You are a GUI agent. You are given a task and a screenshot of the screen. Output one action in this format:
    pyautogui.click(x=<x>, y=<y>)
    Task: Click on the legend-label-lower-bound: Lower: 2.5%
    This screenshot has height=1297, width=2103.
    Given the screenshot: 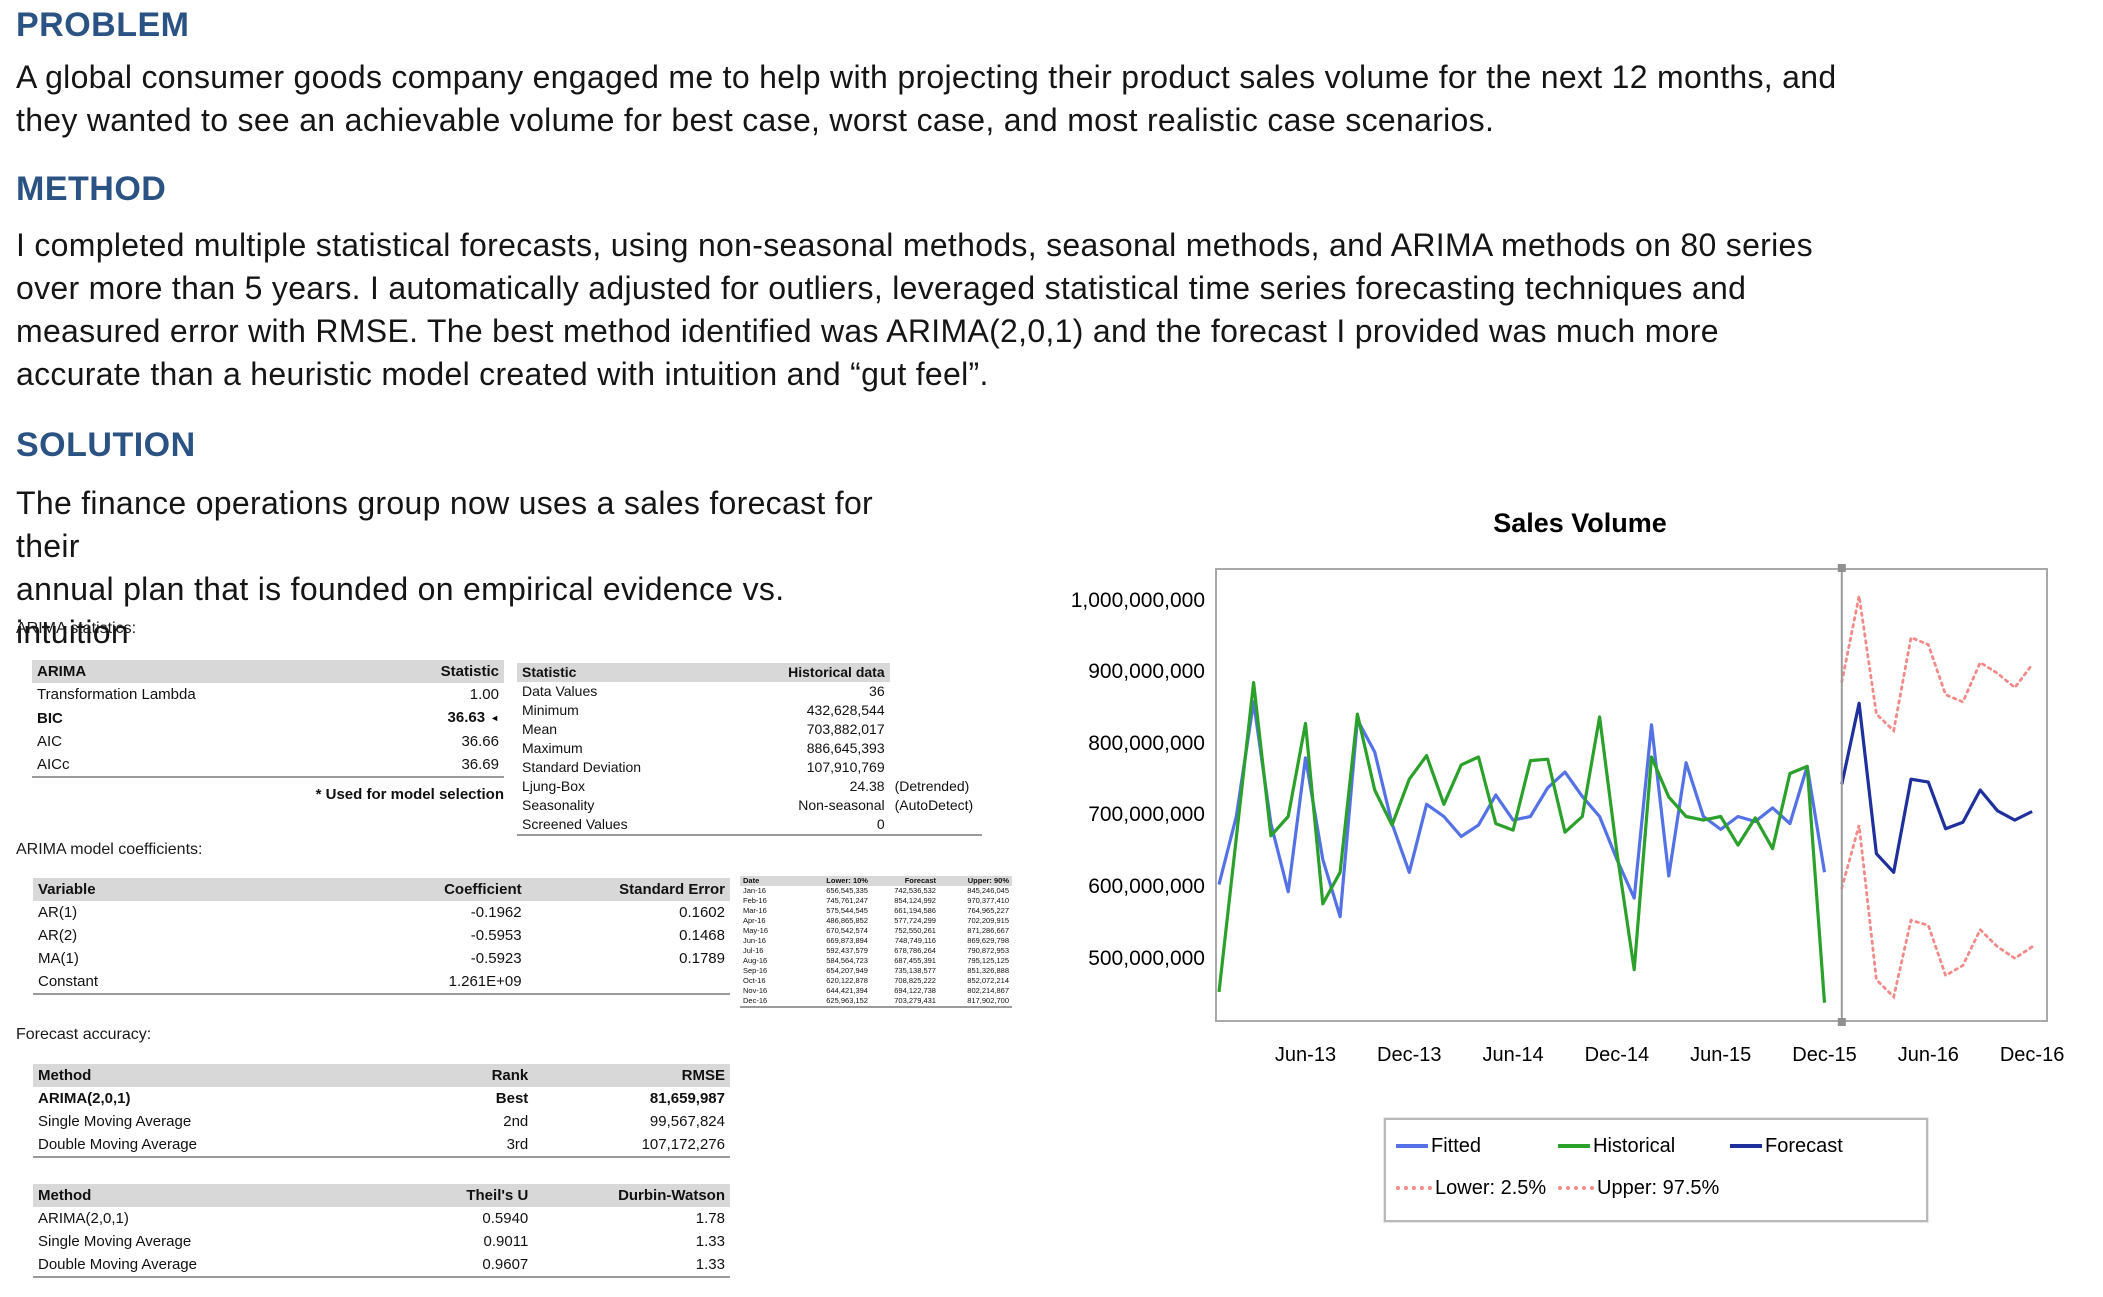 What is the action you would take?
    pyautogui.click(x=1491, y=1187)
    